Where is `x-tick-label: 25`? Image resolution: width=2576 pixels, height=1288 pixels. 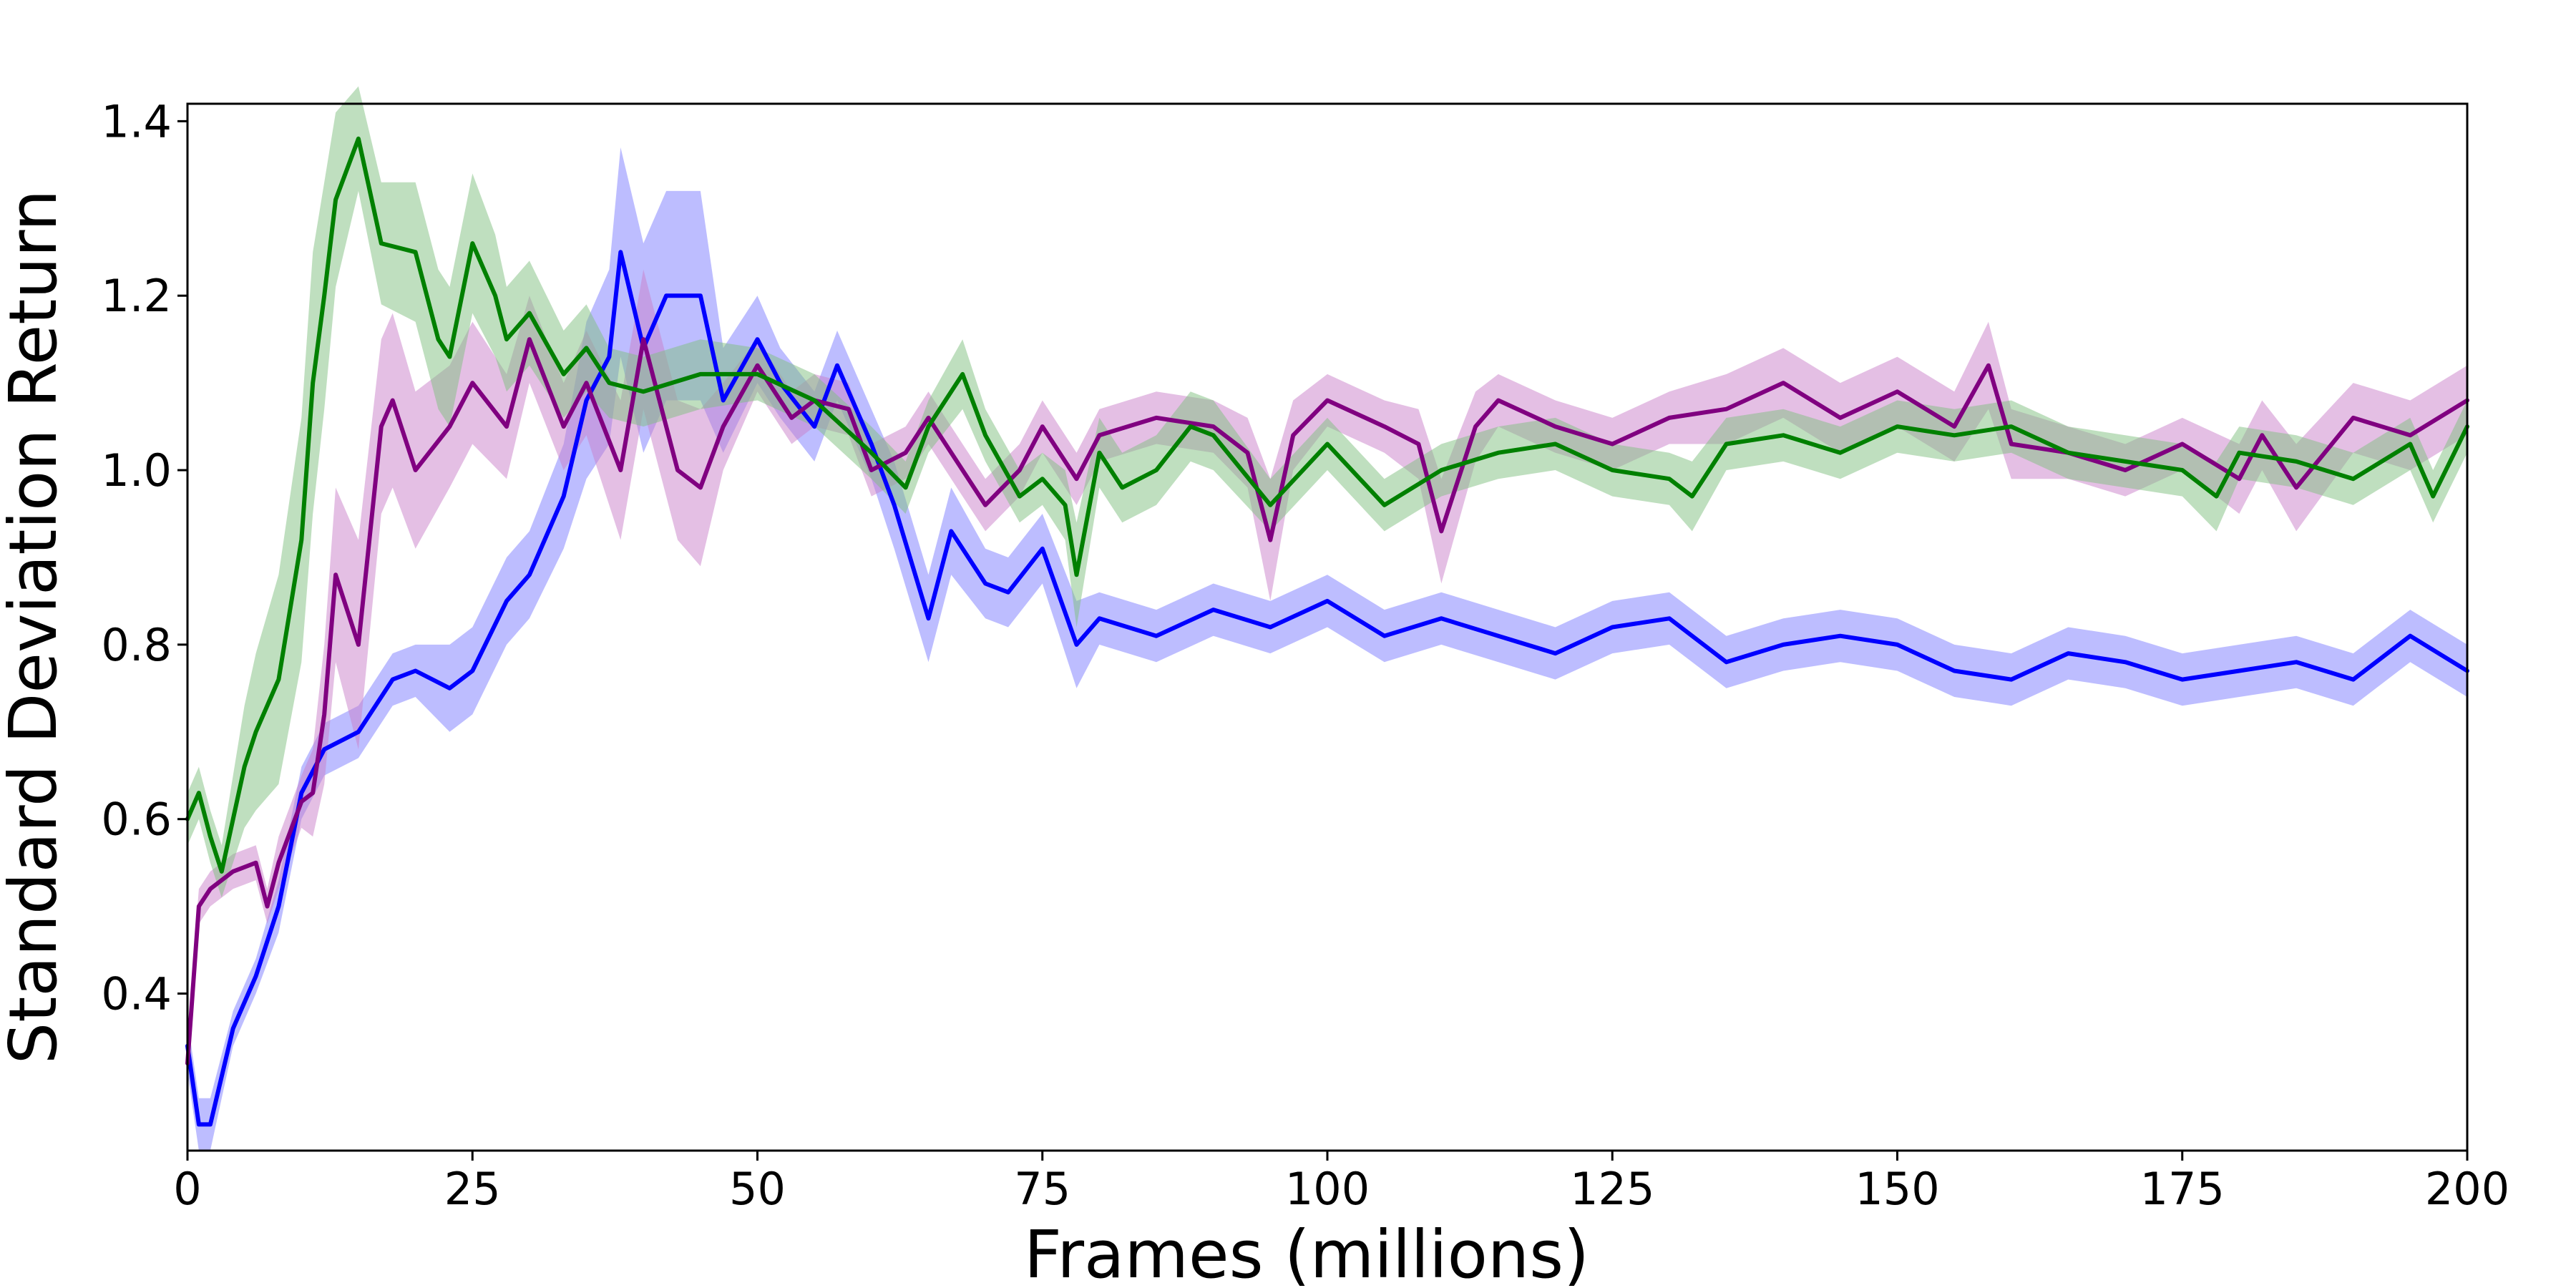 x-tick-label: 25 is located at coordinates (472, 1189).